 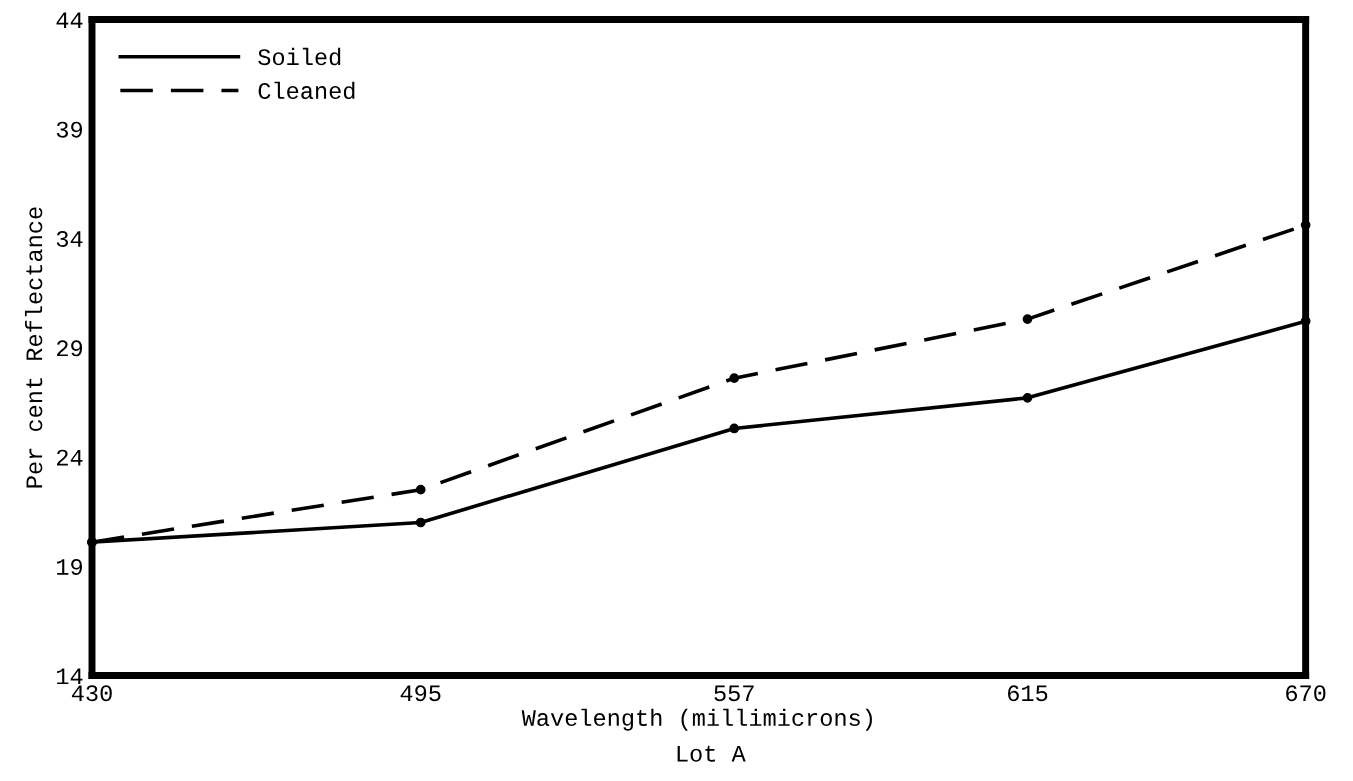 I want to click on text: Lot A, so click(x=711, y=753).